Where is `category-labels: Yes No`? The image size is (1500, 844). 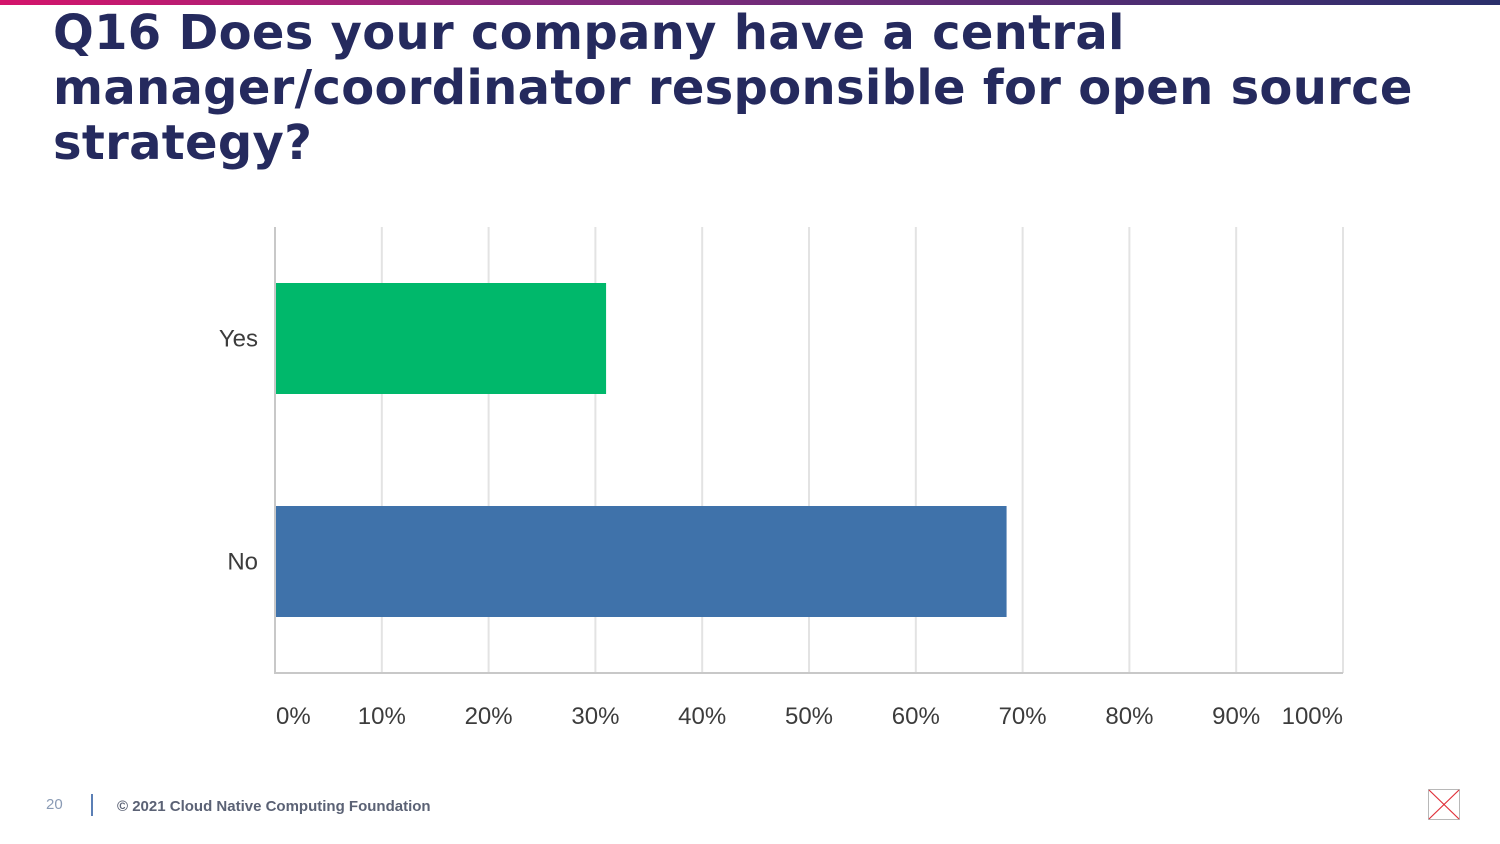 category-labels: Yes No is located at coordinates (238, 451).